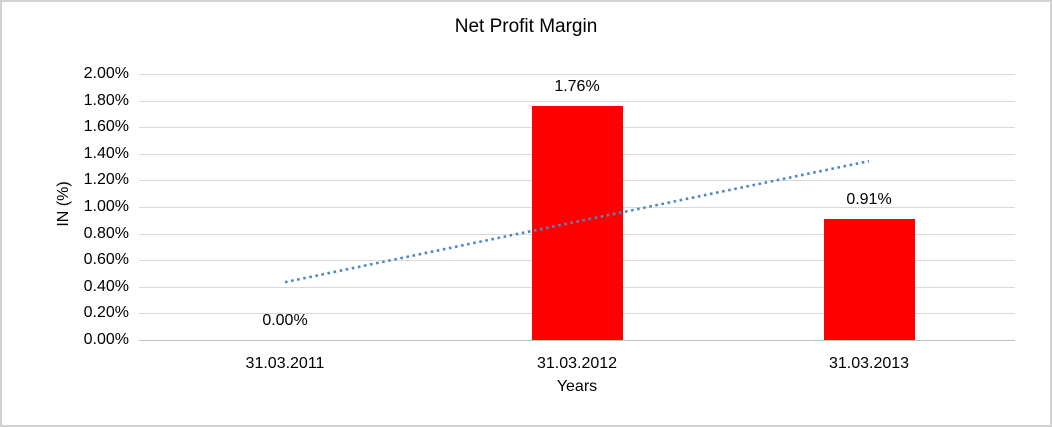 This screenshot has width=1052, height=427. What do you see at coordinates (106, 286) in the screenshot?
I see `y-tick-label: 0.40%` at bounding box center [106, 286].